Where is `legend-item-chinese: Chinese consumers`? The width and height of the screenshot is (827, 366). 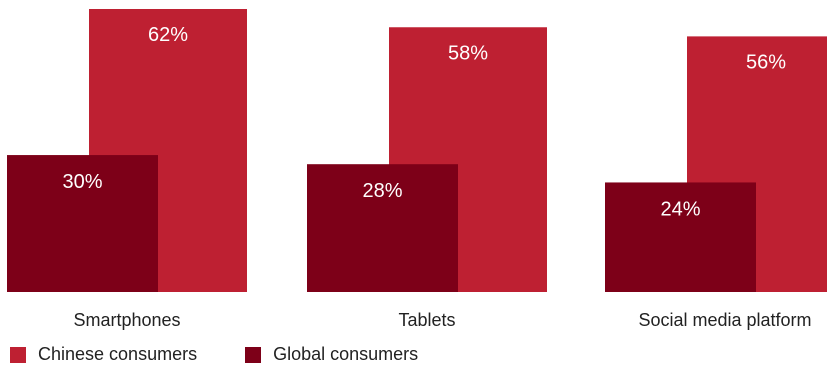
legend-item-chinese: Chinese consumers is located at coordinates (103, 354).